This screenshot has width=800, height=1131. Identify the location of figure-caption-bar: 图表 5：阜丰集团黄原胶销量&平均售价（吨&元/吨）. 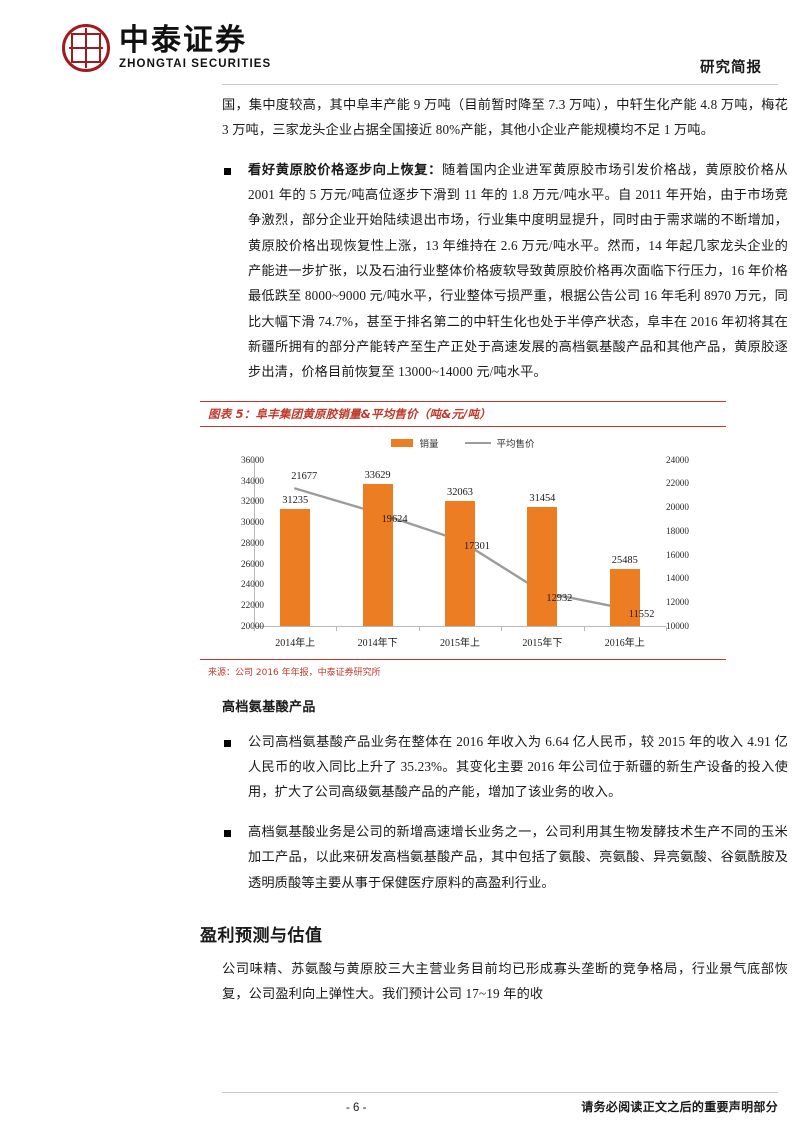
(463, 413).